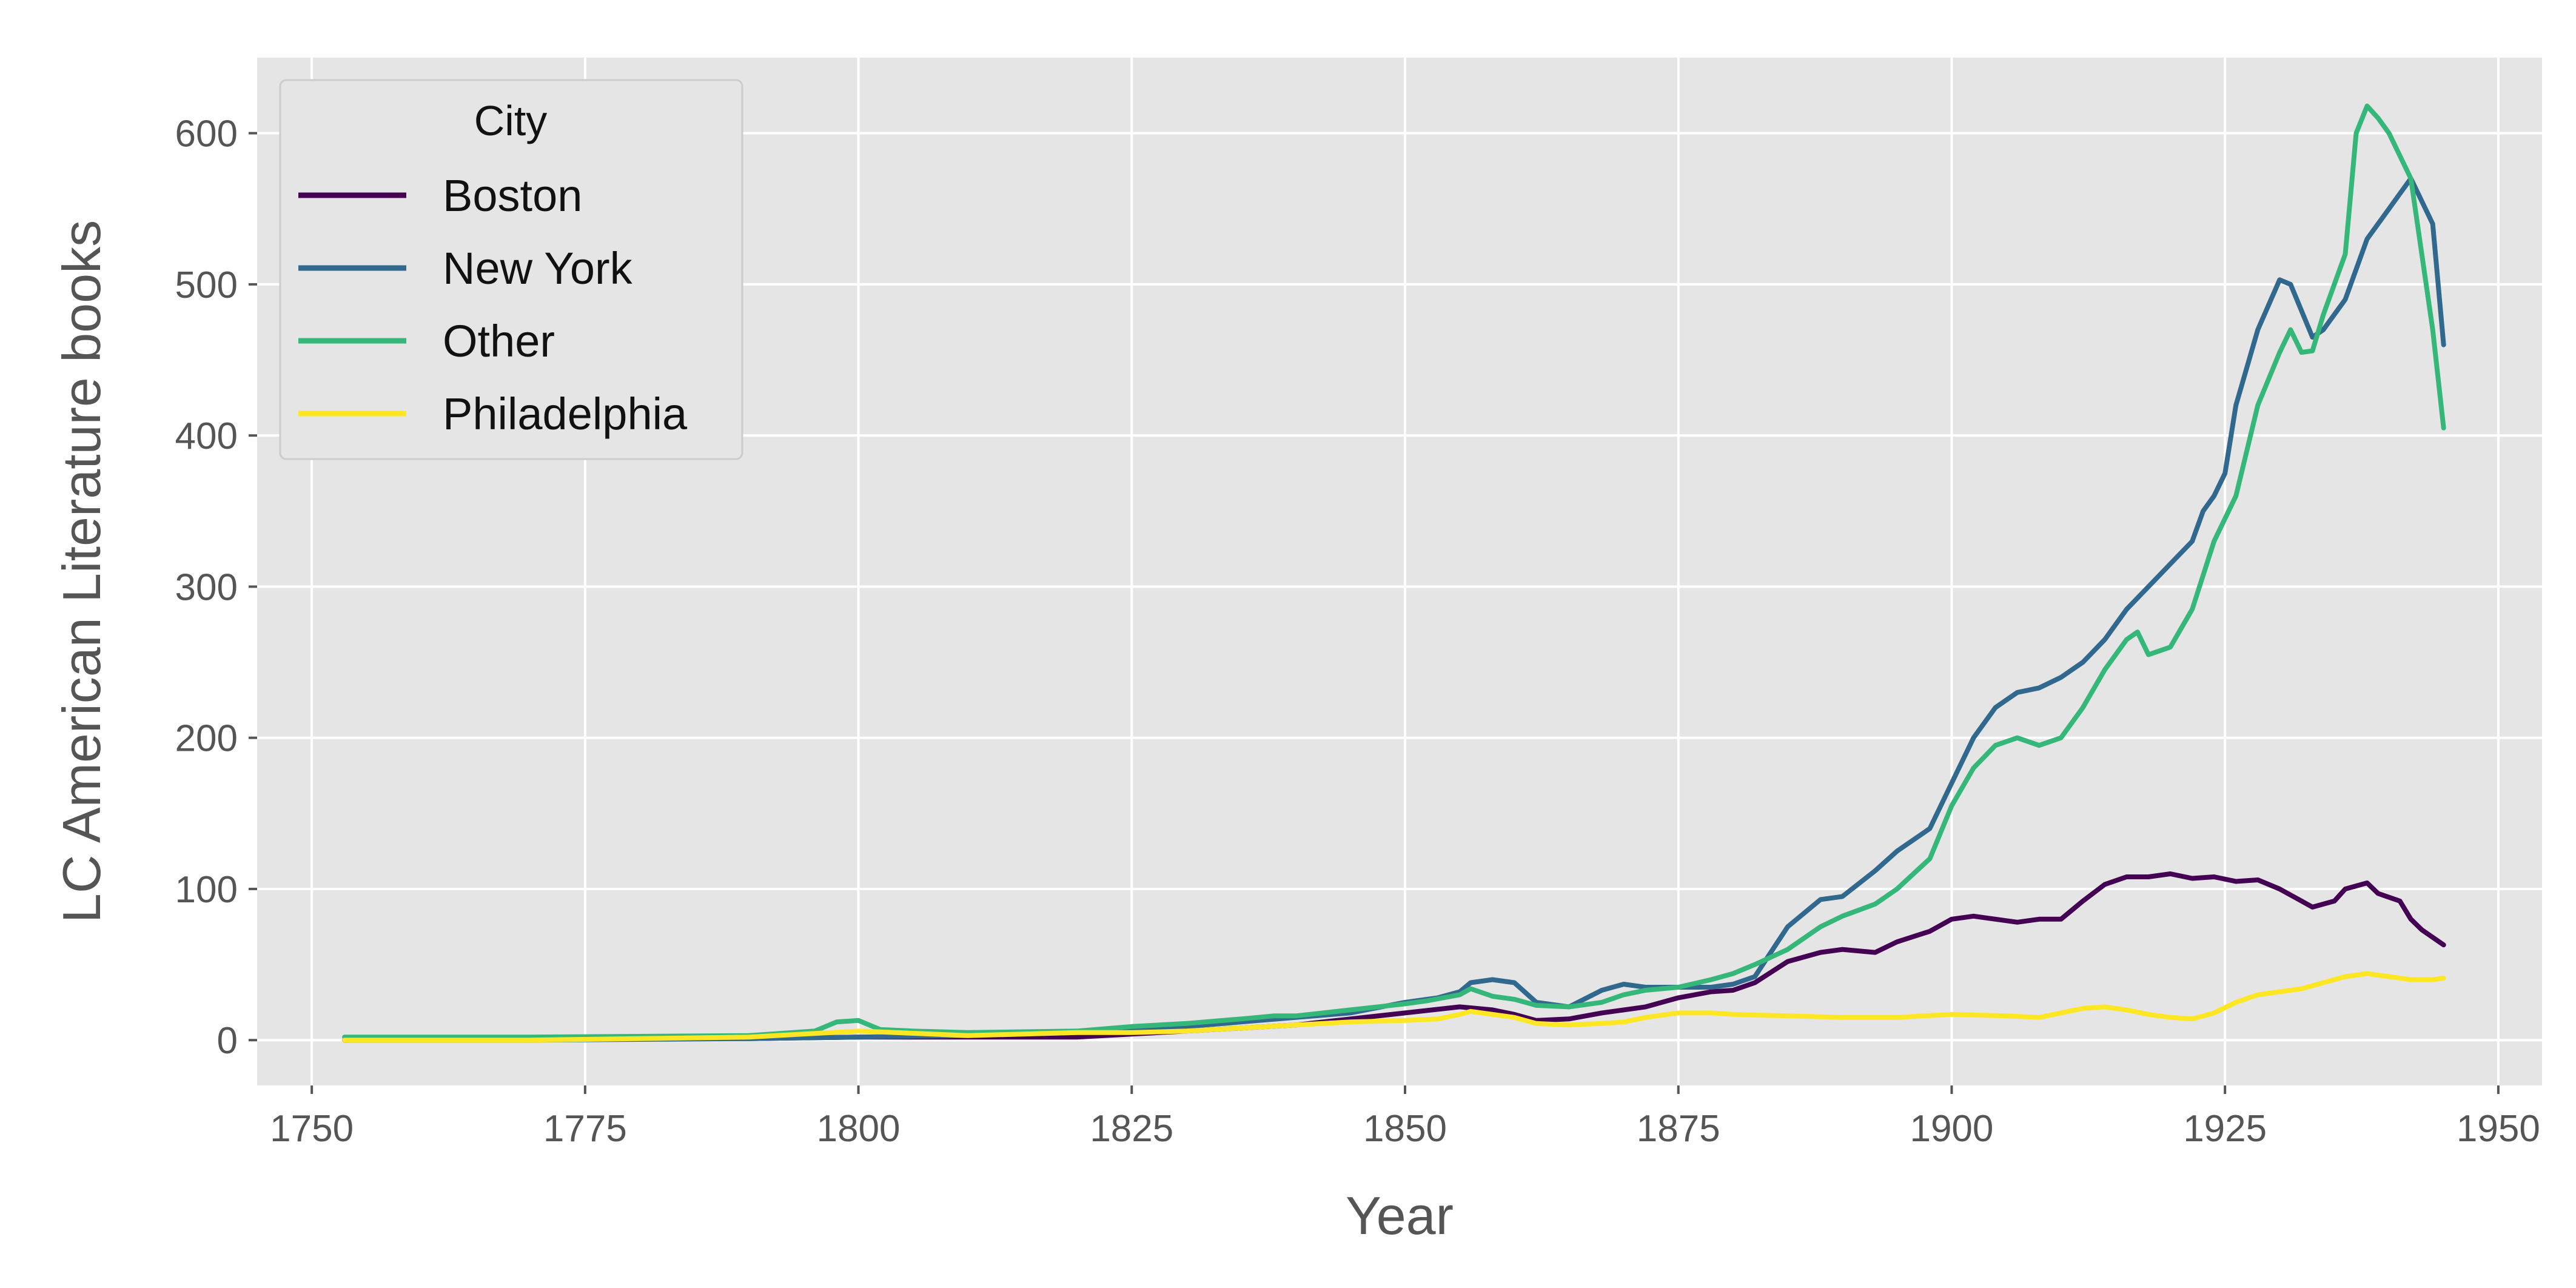 The height and width of the screenshot is (1288, 2576). I want to click on series-line-philadelphia, so click(1394, 1007).